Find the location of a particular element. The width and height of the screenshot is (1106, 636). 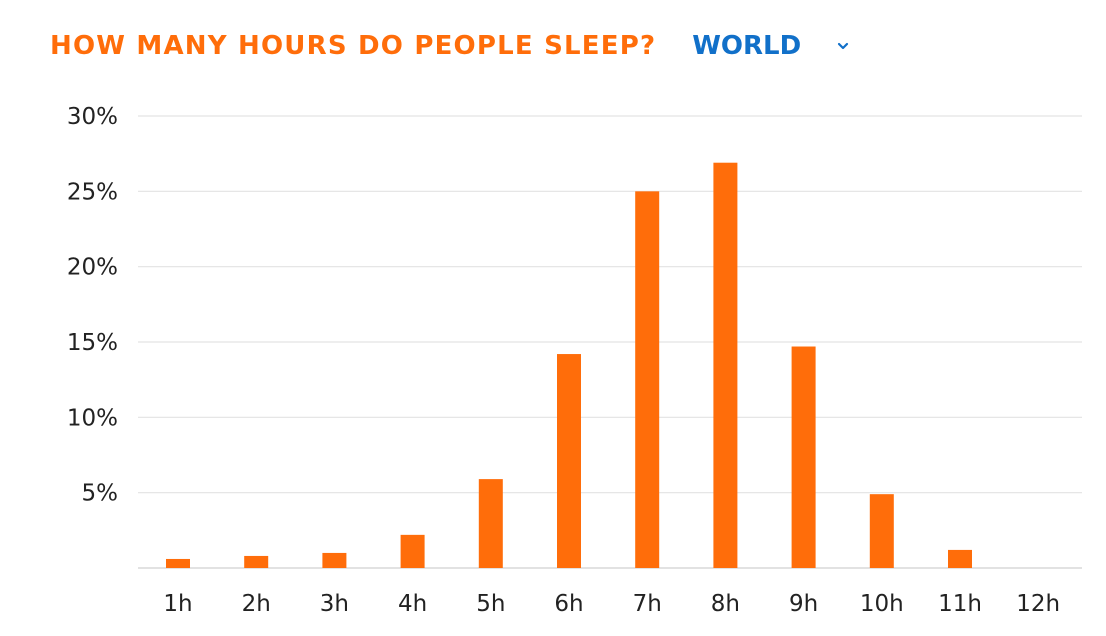

chevron-down-icon is located at coordinates (843, 46).